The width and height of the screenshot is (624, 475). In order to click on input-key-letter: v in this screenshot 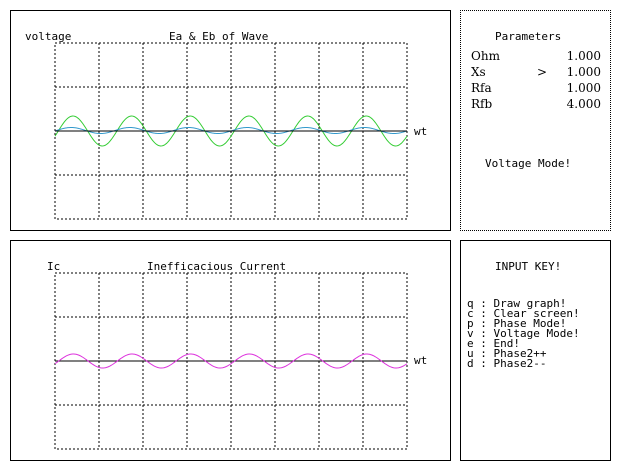, I will do `click(470, 333)`.